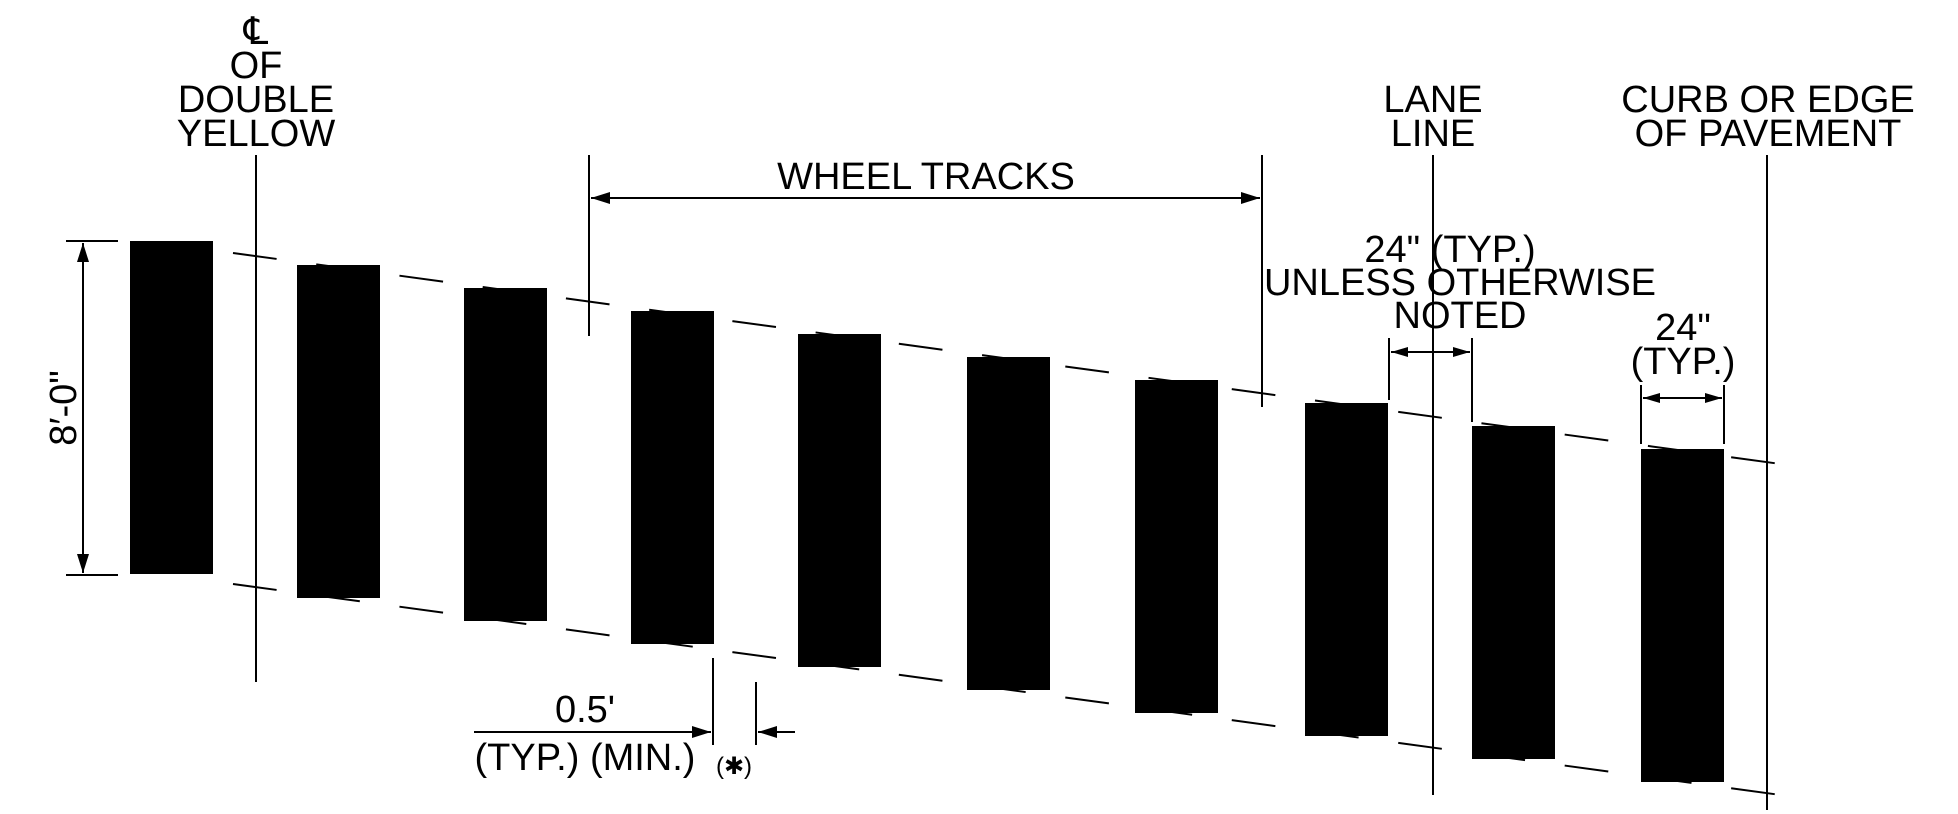  What do you see at coordinates (1767, 100) in the screenshot?
I see `curb-label-line1: CURB OR EDGE` at bounding box center [1767, 100].